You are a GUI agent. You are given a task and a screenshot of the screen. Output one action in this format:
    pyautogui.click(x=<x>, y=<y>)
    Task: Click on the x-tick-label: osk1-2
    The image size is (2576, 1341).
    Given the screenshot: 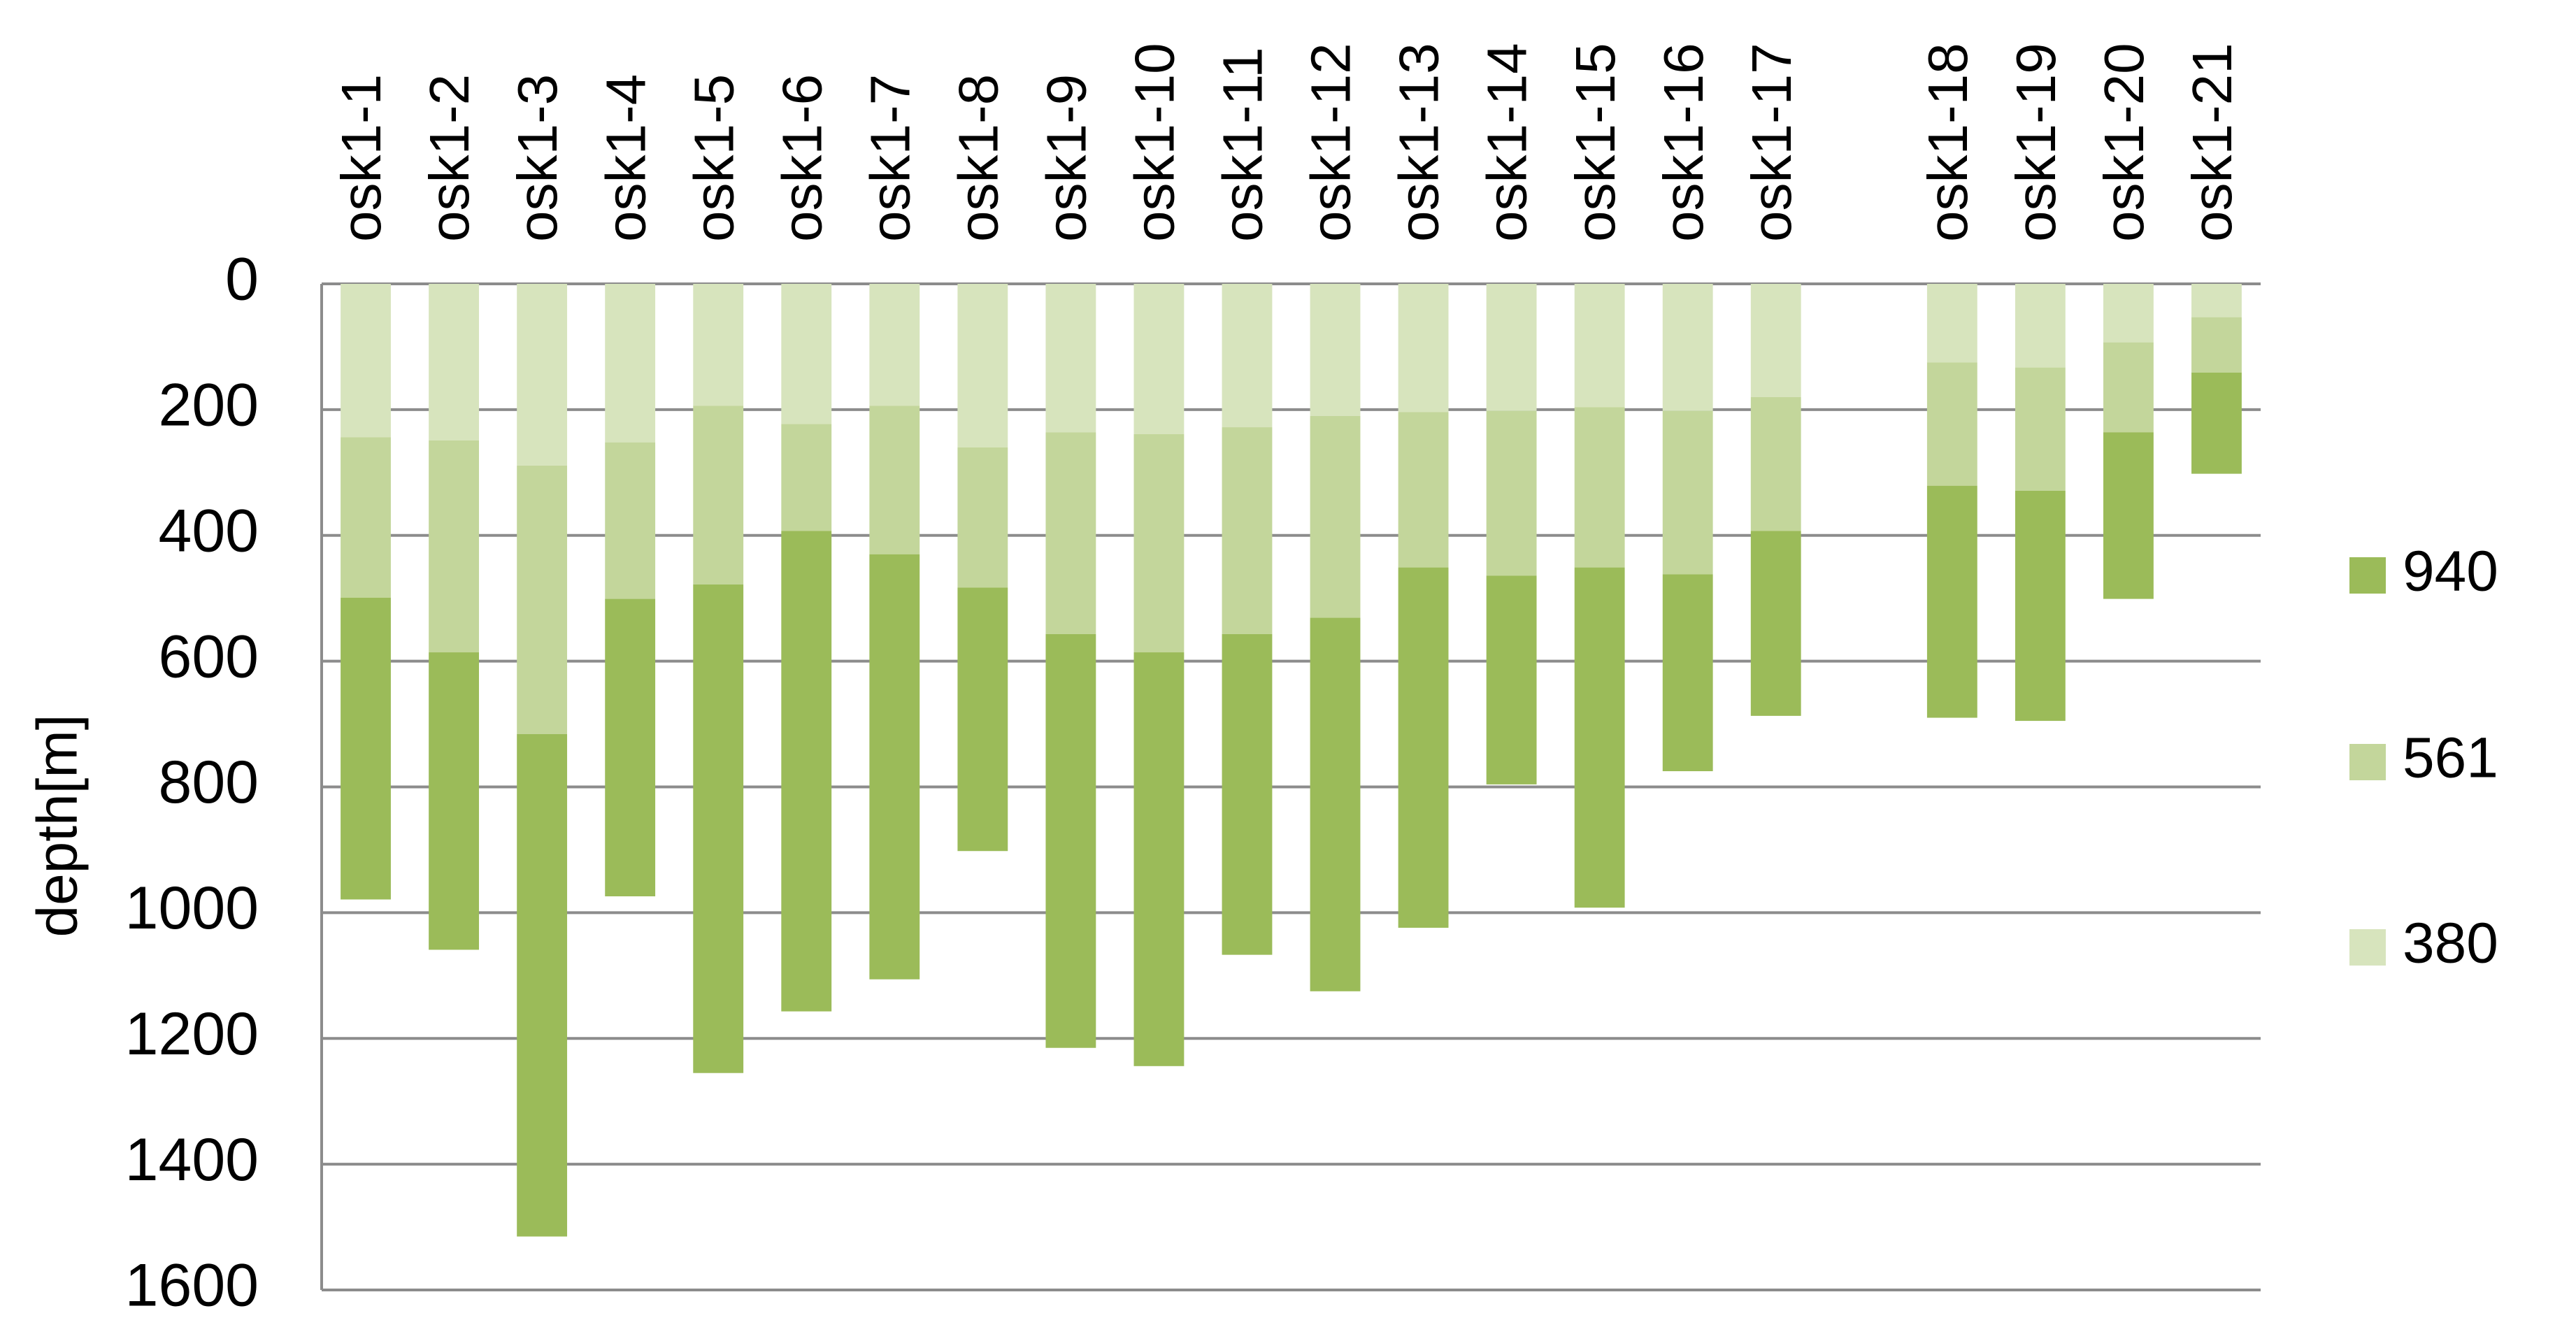 What is the action you would take?
    pyautogui.click(x=449, y=158)
    